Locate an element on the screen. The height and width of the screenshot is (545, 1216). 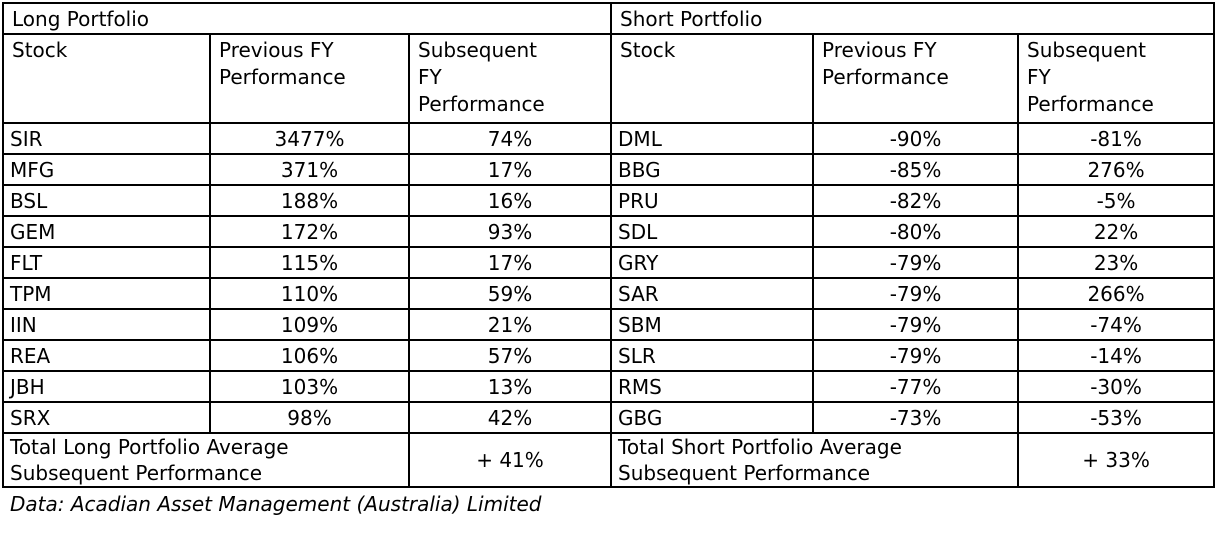
table-row: FLT 115% 17% GRY -79% 23% is located at coordinates (609, 262).